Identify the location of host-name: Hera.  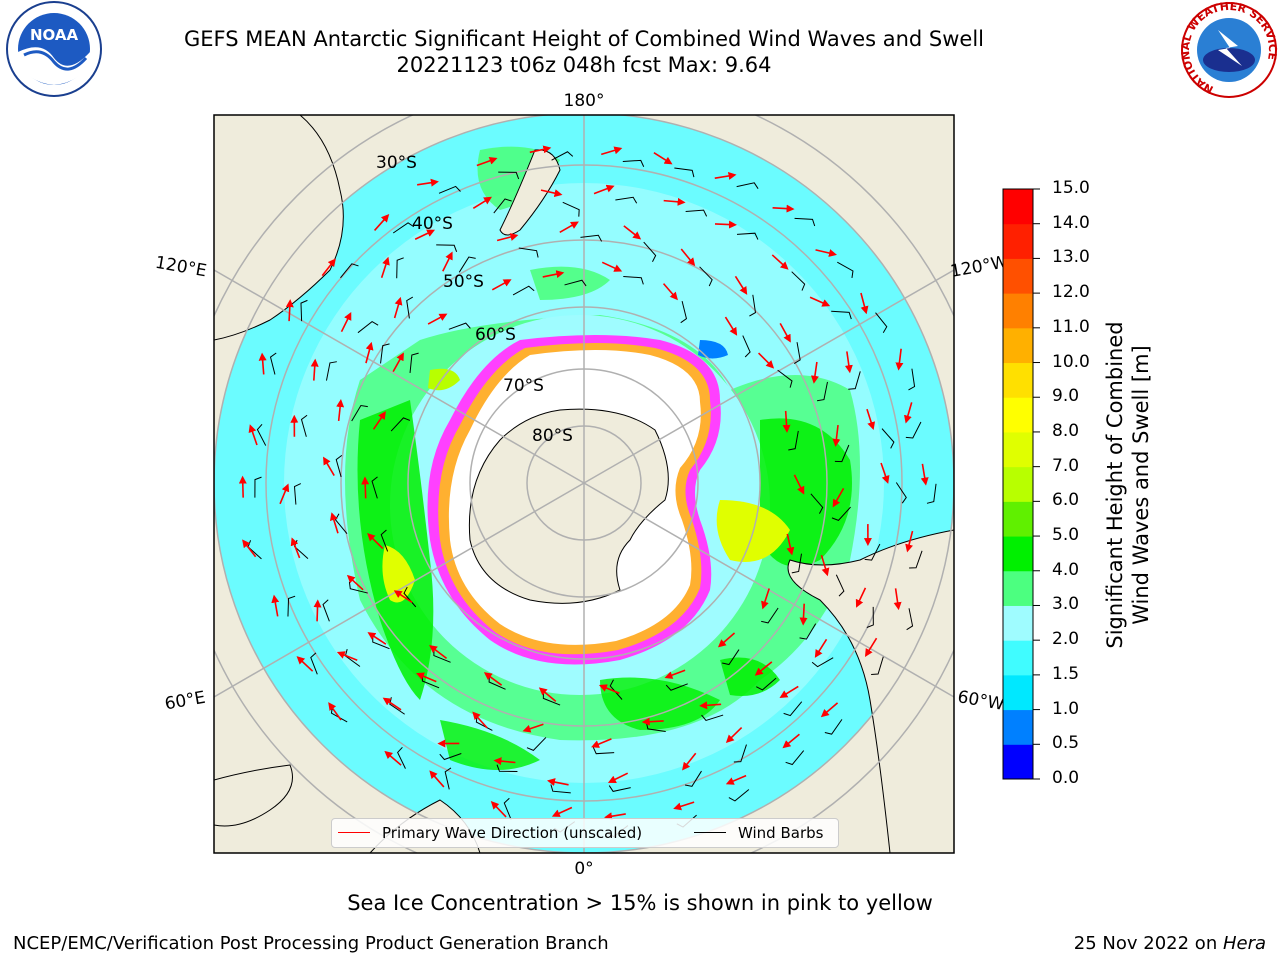
(1244, 943).